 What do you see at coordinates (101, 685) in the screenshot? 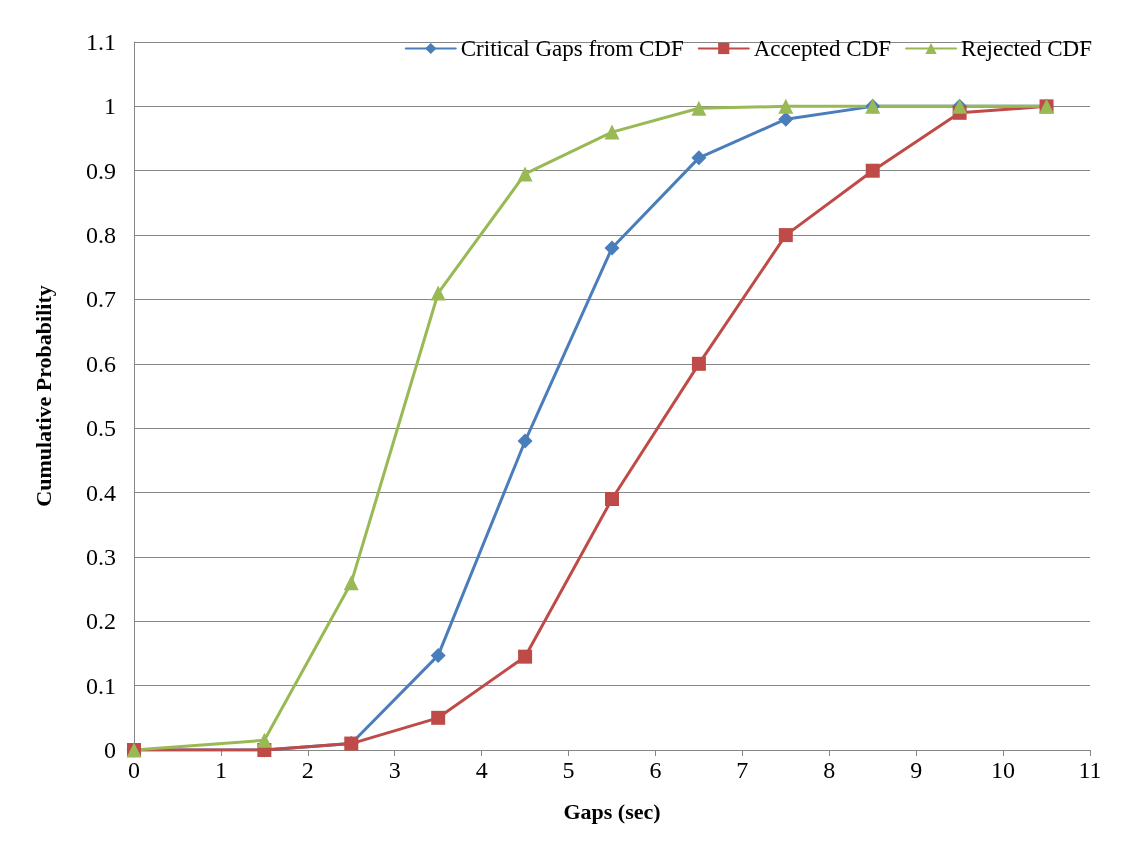
I see `y-tick-label: 0.1` at bounding box center [101, 685].